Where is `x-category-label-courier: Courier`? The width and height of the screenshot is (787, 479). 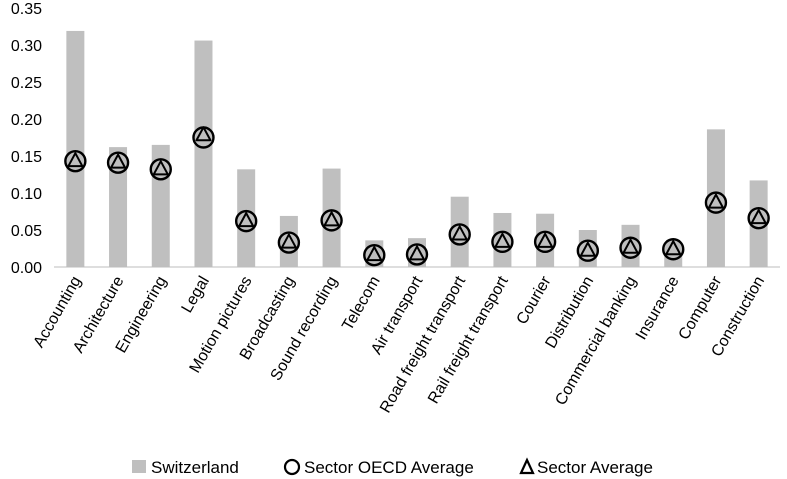
x-category-label-courier: Courier is located at coordinates (534, 300).